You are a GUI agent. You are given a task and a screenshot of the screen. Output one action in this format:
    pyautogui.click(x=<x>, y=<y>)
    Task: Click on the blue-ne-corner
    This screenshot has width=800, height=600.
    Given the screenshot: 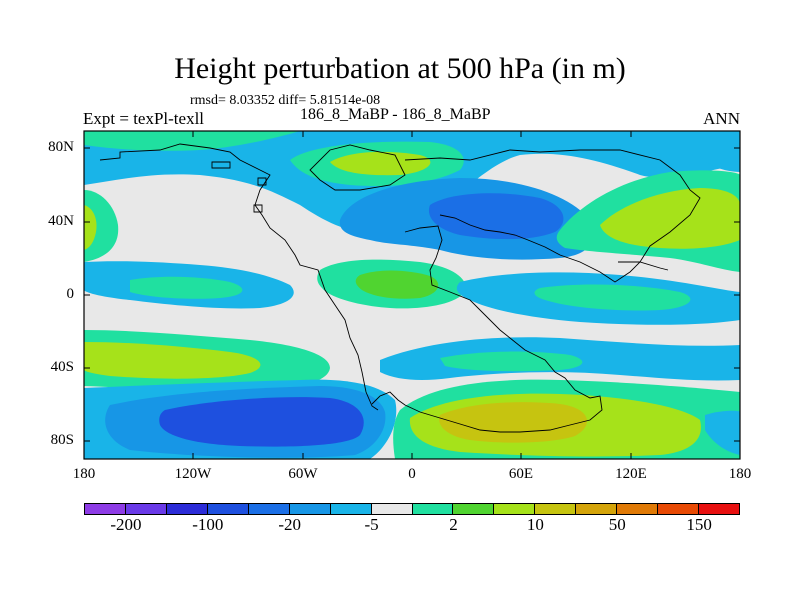 What is the action you would take?
    pyautogui.click(x=720, y=151)
    